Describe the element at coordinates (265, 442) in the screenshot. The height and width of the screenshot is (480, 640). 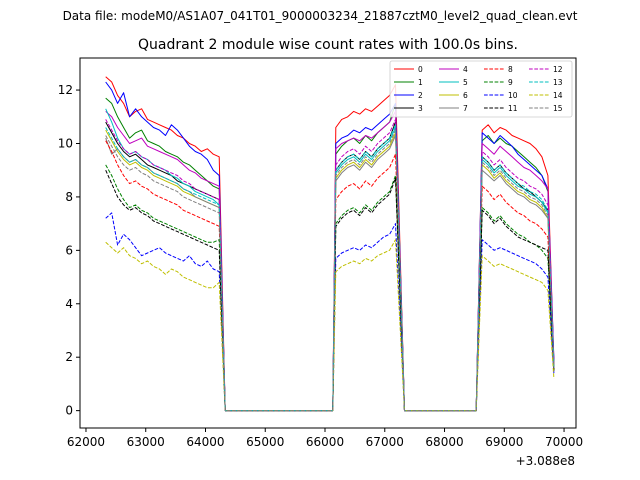
I see `x-tick-label: 65000` at that location.